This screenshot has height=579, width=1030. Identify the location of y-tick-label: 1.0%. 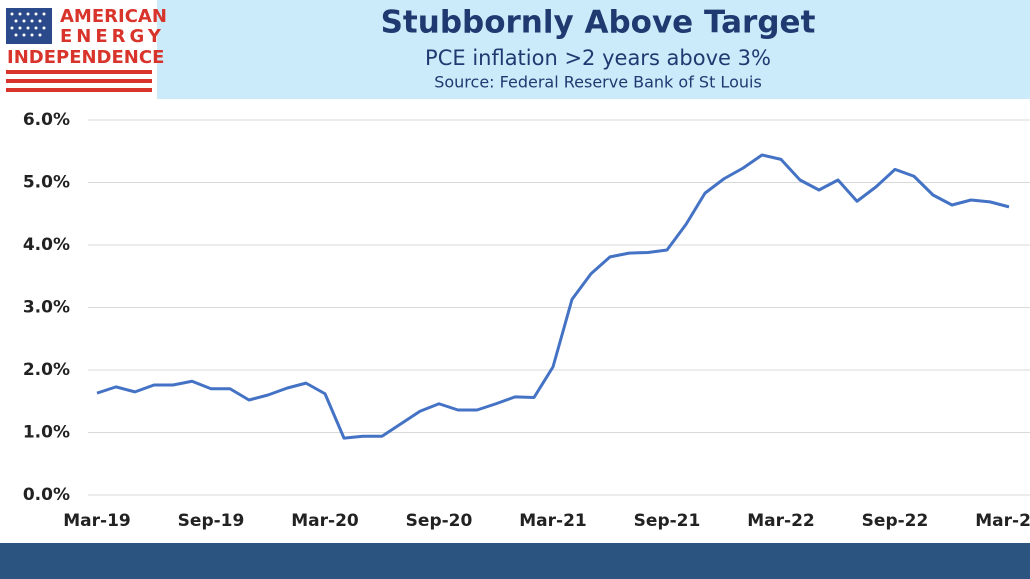
(46, 433).